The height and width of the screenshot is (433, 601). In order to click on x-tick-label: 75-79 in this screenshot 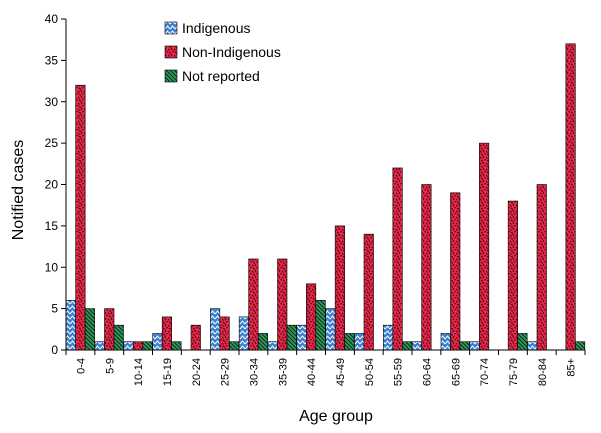, I will do `click(514, 372)`.